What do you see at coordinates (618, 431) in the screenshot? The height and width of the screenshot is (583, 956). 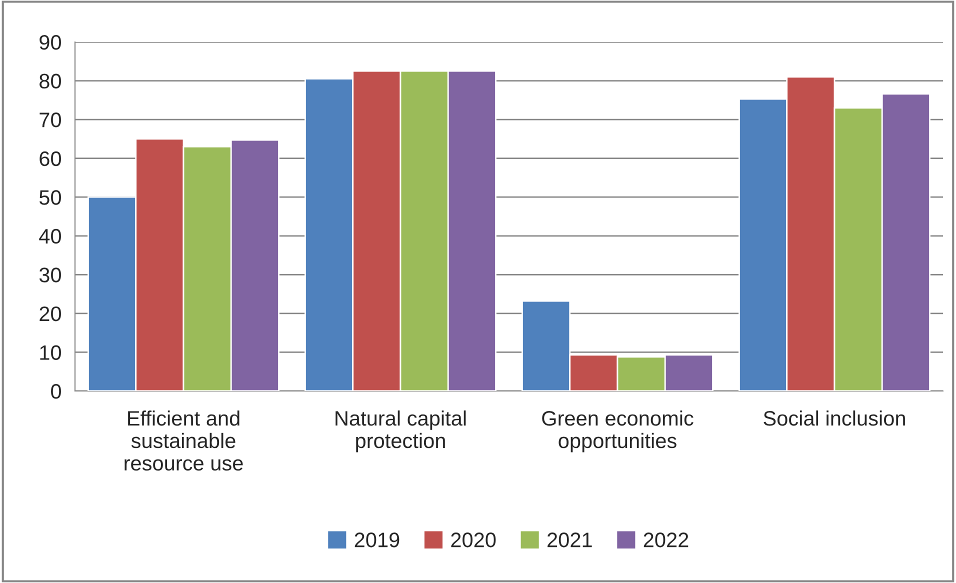 I see `x-tick-label: Green economic opportunities` at bounding box center [618, 431].